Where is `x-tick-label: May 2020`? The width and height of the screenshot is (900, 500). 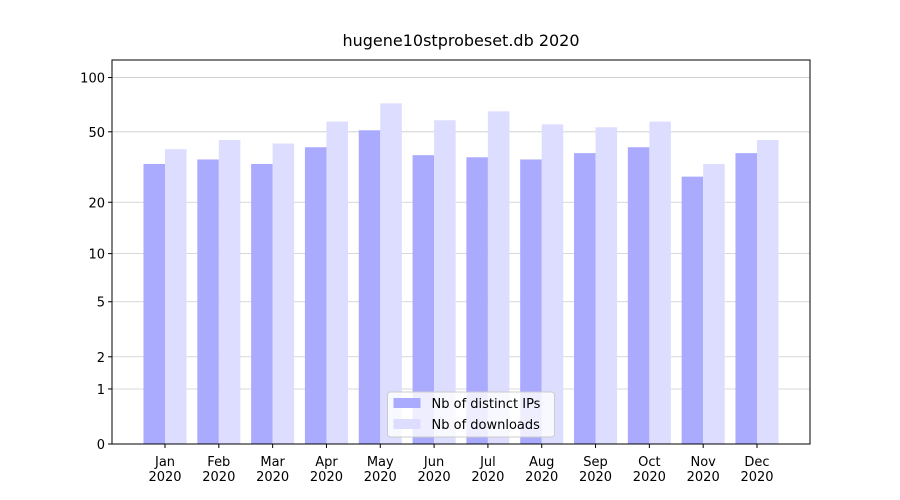
x-tick-label: May 2020 is located at coordinates (380, 470).